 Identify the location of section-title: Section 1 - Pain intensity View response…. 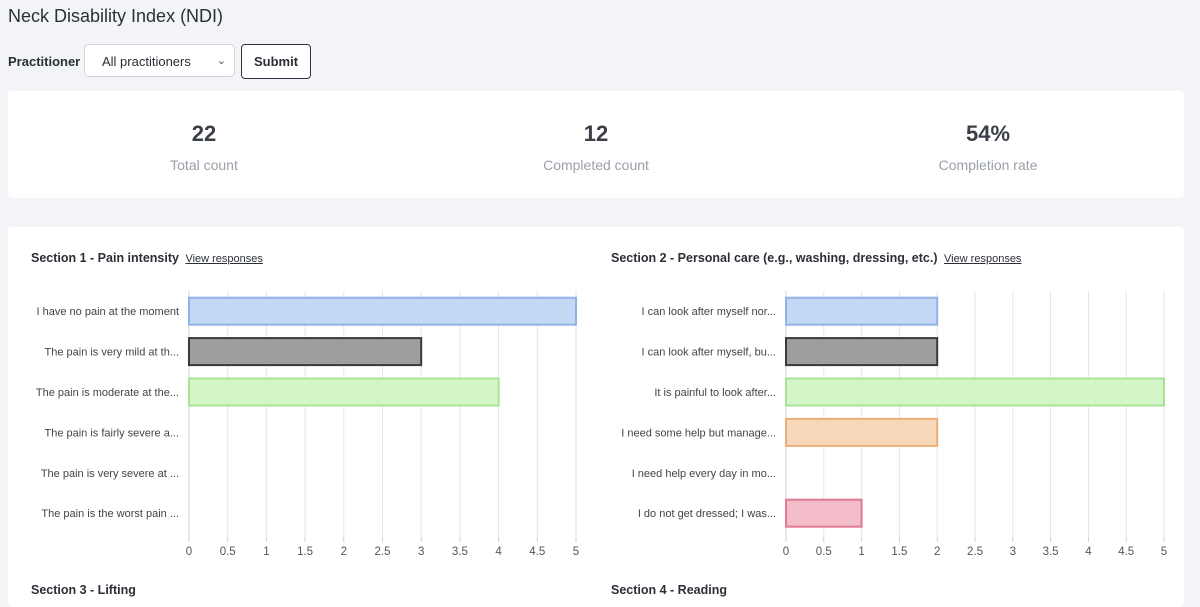
(147, 258).